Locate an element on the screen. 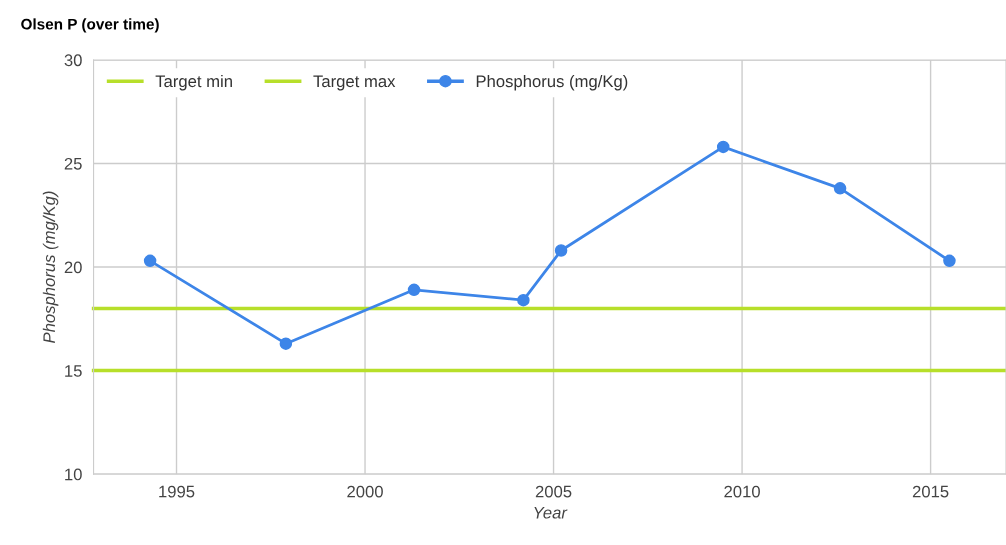 The width and height of the screenshot is (1006, 545). legend-label: Phosphorus (mg/Kg) is located at coordinates (552, 82).